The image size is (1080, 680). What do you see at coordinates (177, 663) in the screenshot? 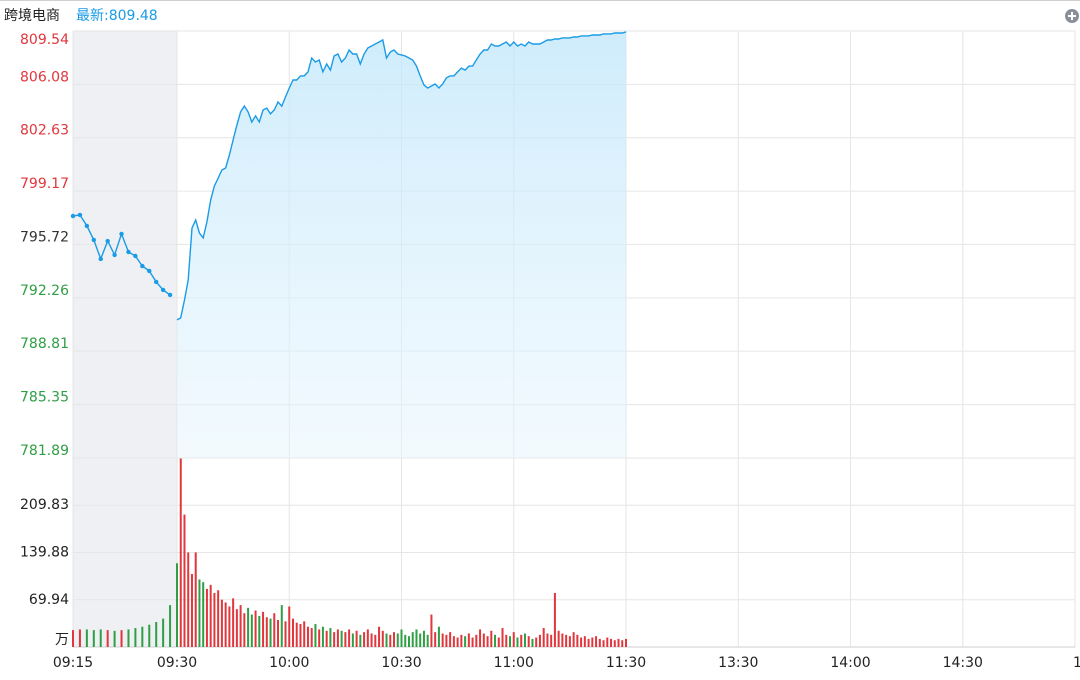
I see `x-tick-label: 09:30` at bounding box center [177, 663].